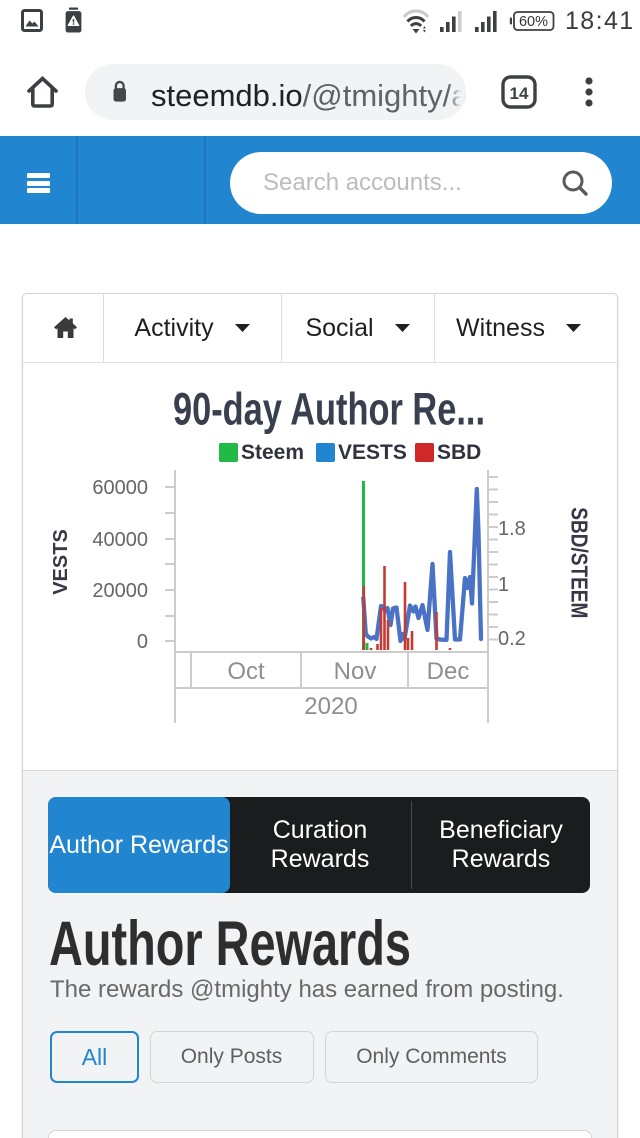 The image size is (640, 1138). I want to click on svg-text: 0.2, so click(512, 639).